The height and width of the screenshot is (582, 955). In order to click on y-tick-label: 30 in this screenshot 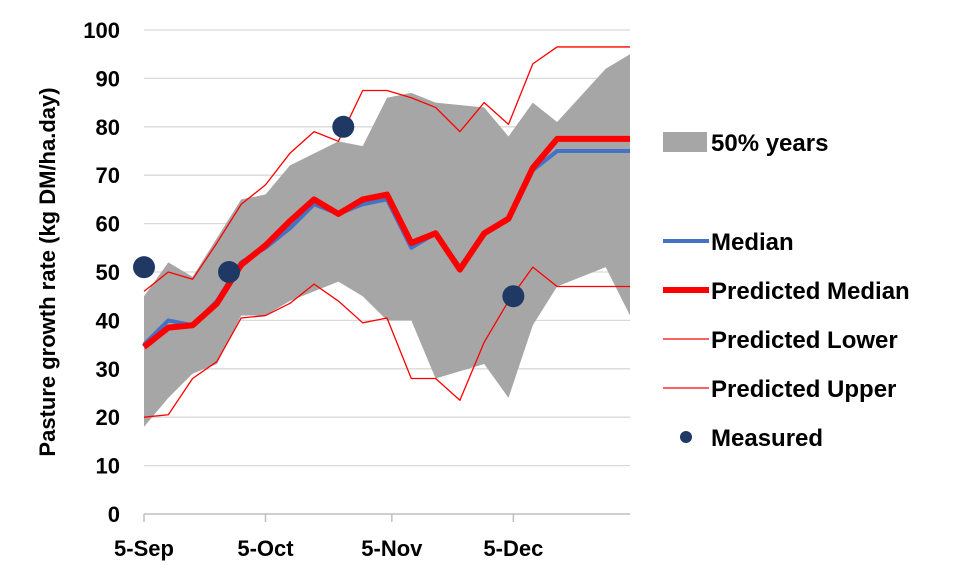, I will do `click(108, 369)`.